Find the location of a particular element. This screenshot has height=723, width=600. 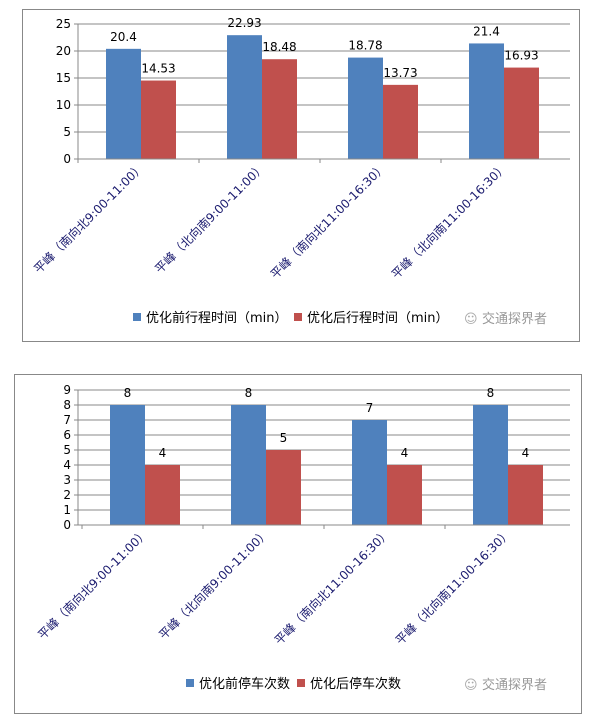

y-tick-label: 7 is located at coordinates (67, 420).